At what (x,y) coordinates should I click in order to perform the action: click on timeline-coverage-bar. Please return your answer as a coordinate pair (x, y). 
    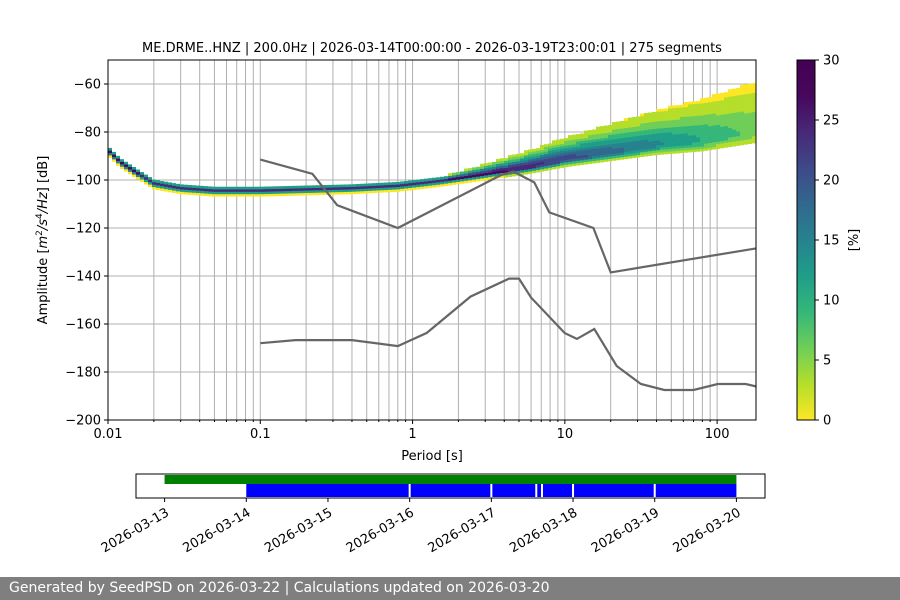
    Looking at the image, I should click on (450, 479).